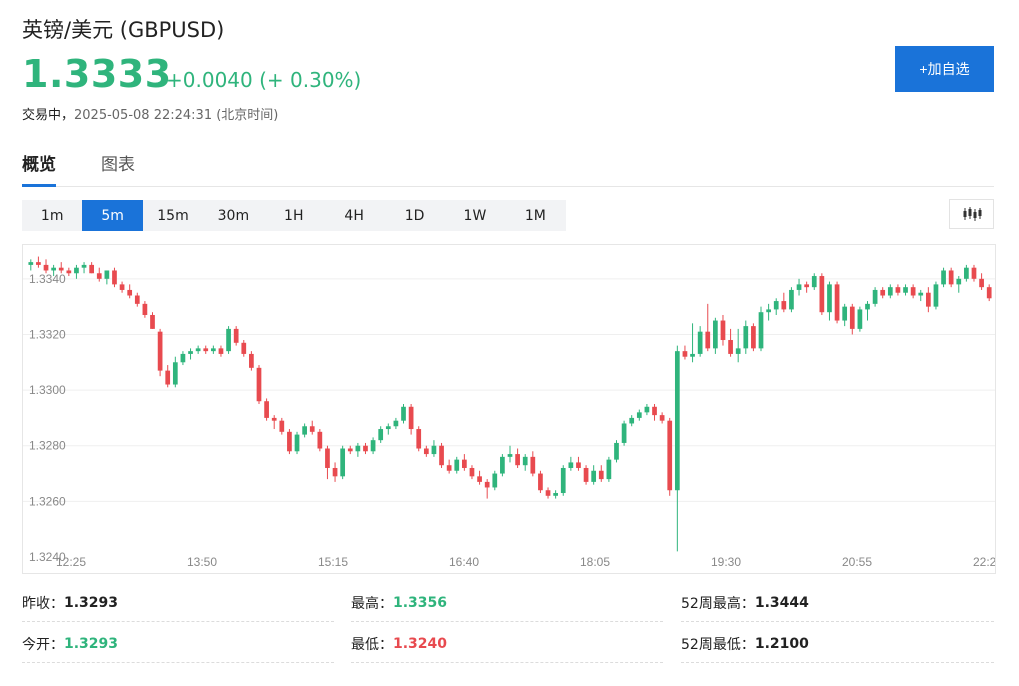 The width and height of the screenshot is (1019, 686). Describe the element at coordinates (718, 603) in the screenshot. I see `stat-label: 52周最高：` at that location.